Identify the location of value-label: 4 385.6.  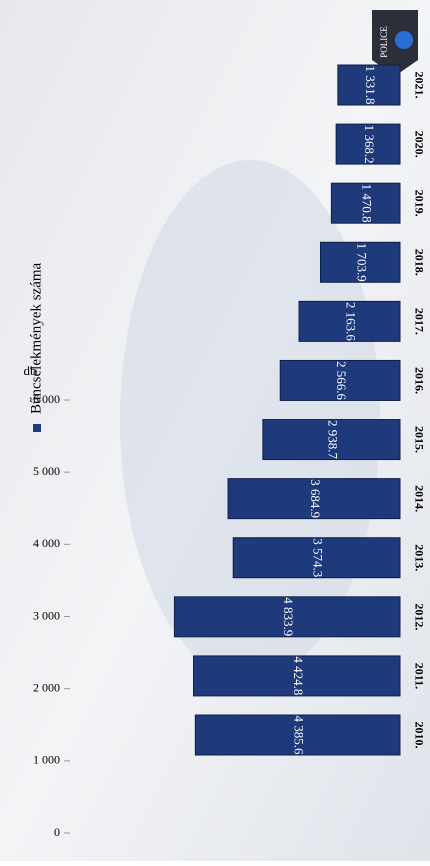
(299, 736).